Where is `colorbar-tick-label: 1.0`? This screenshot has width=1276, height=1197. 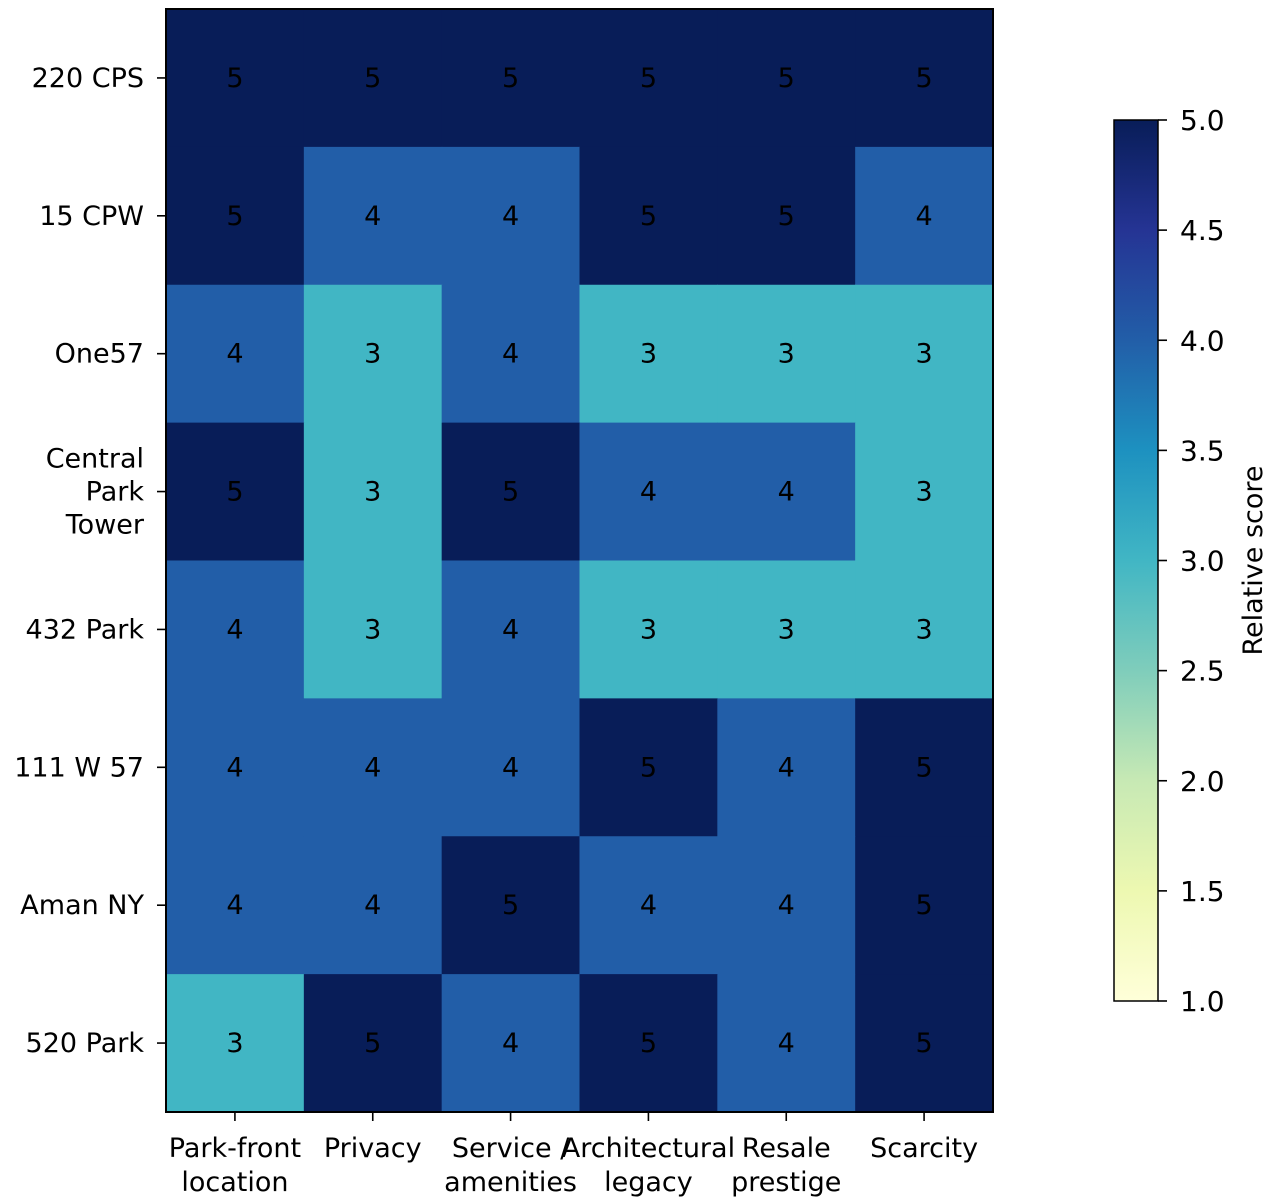 colorbar-tick-label: 1.0 is located at coordinates (1202, 1001).